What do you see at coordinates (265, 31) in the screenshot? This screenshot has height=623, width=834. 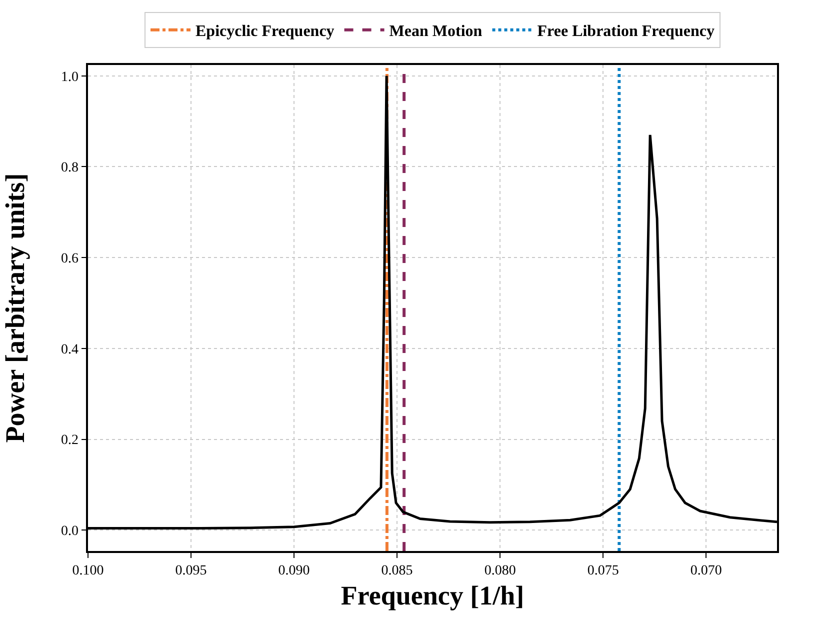 I see `legend-label: Epicyclic Frequency` at bounding box center [265, 31].